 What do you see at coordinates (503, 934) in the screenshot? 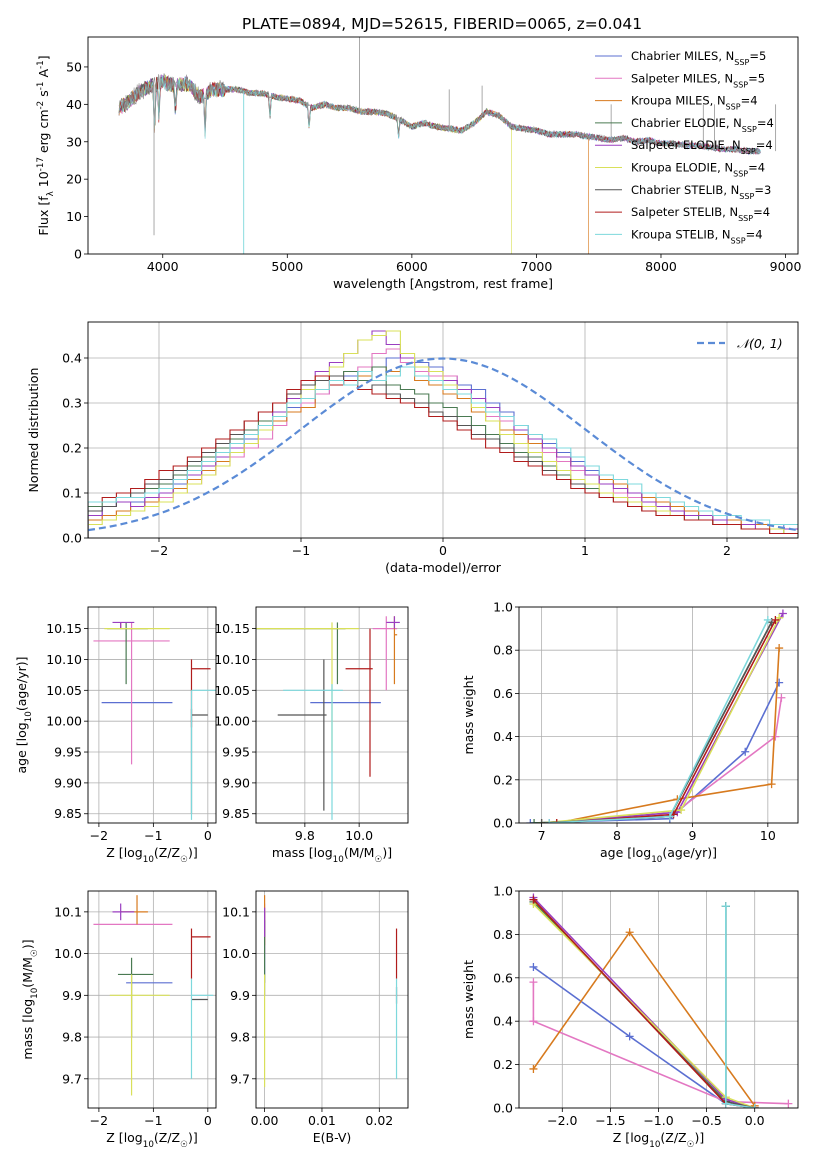
I see `weight-vs-Z-ytick-label: 0.8` at bounding box center [503, 934].